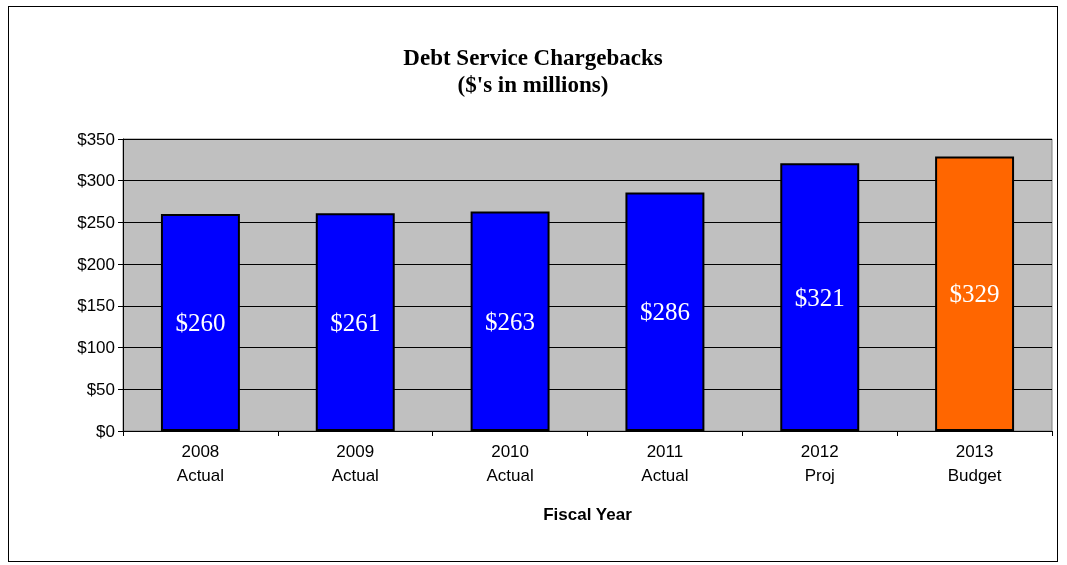 Image resolution: width=1067 pixels, height=565 pixels. Describe the element at coordinates (96, 348) in the screenshot. I see `y-tick-label: $100` at that location.